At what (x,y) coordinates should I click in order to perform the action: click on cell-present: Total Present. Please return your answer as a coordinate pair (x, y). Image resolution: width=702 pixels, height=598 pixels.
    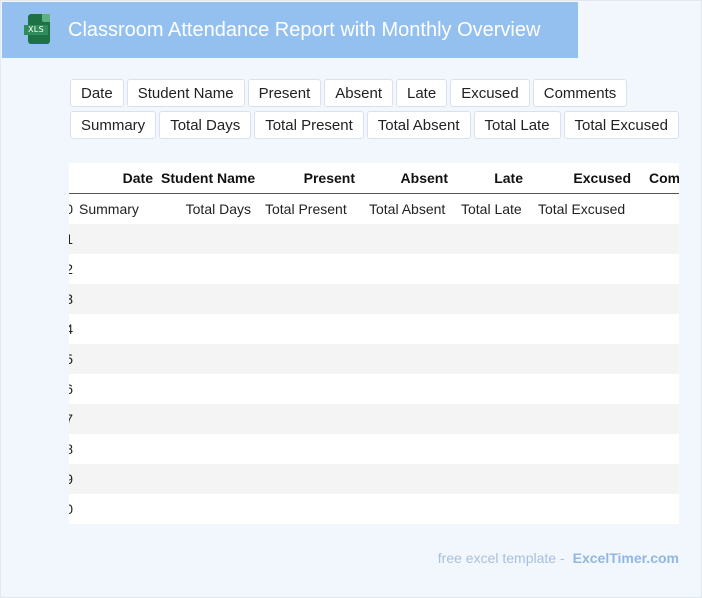
    Looking at the image, I should click on (314, 208).